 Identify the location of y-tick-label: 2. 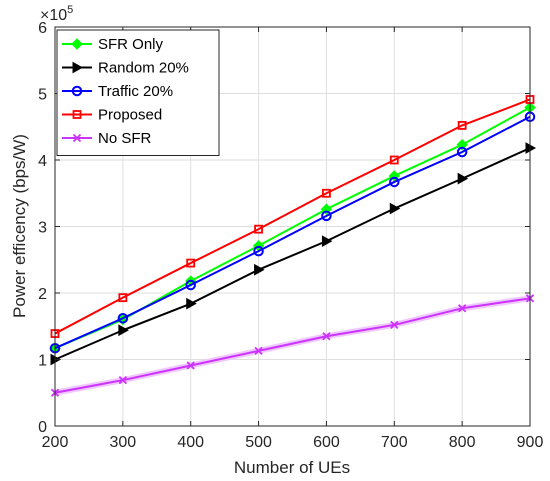
(42, 294).